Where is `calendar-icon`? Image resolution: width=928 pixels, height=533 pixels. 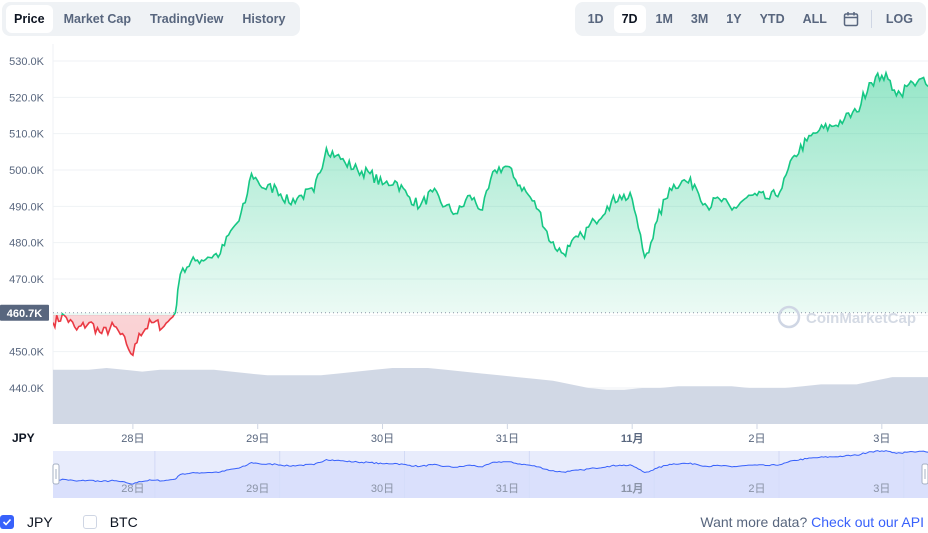 calendar-icon is located at coordinates (851, 19).